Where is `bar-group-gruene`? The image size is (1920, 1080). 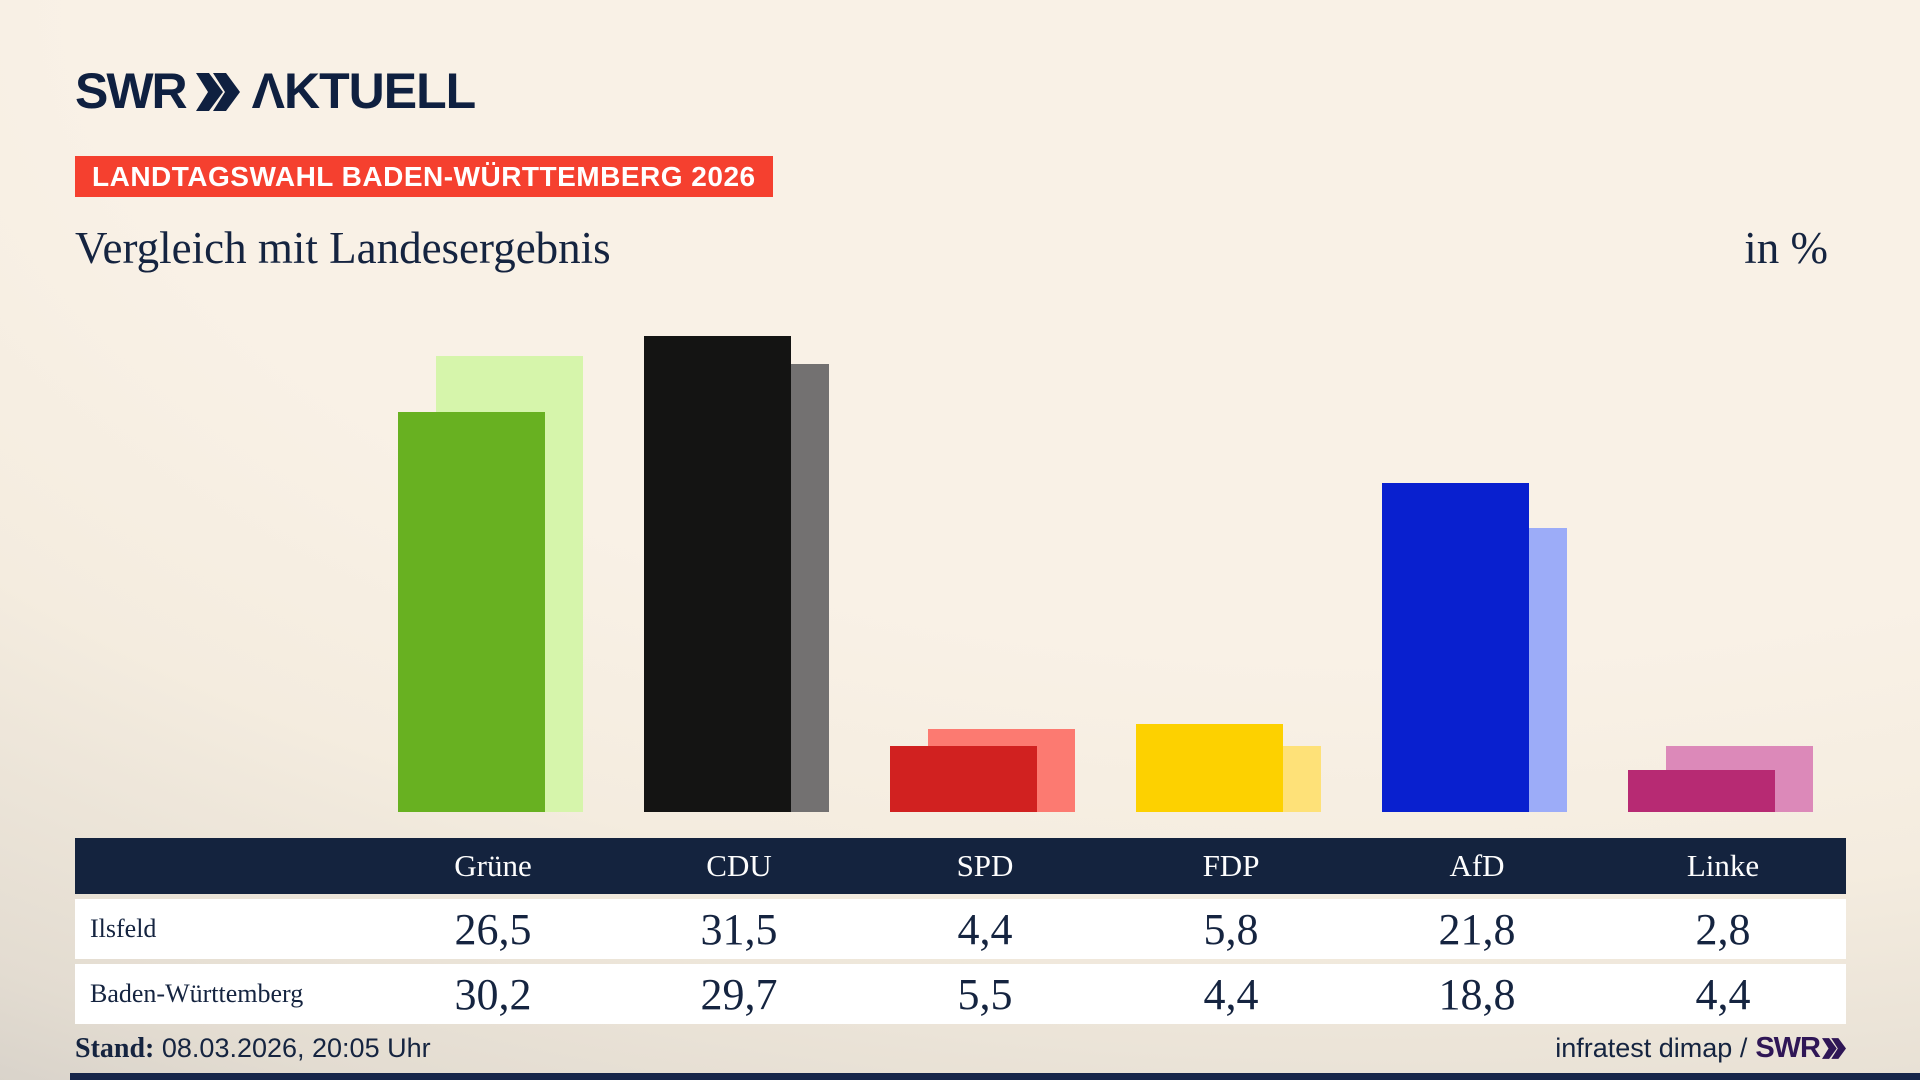
bar-group-gruene is located at coordinates (493, 571).